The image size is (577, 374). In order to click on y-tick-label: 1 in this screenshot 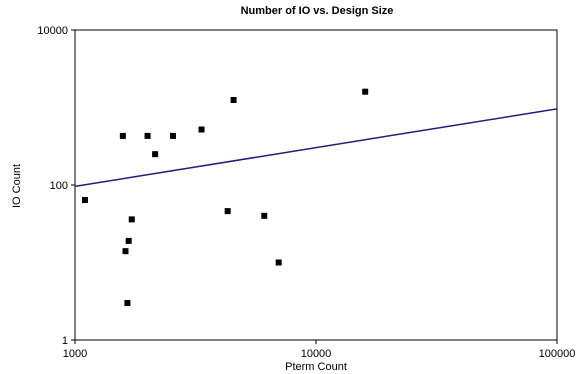, I will do `click(65, 341)`.